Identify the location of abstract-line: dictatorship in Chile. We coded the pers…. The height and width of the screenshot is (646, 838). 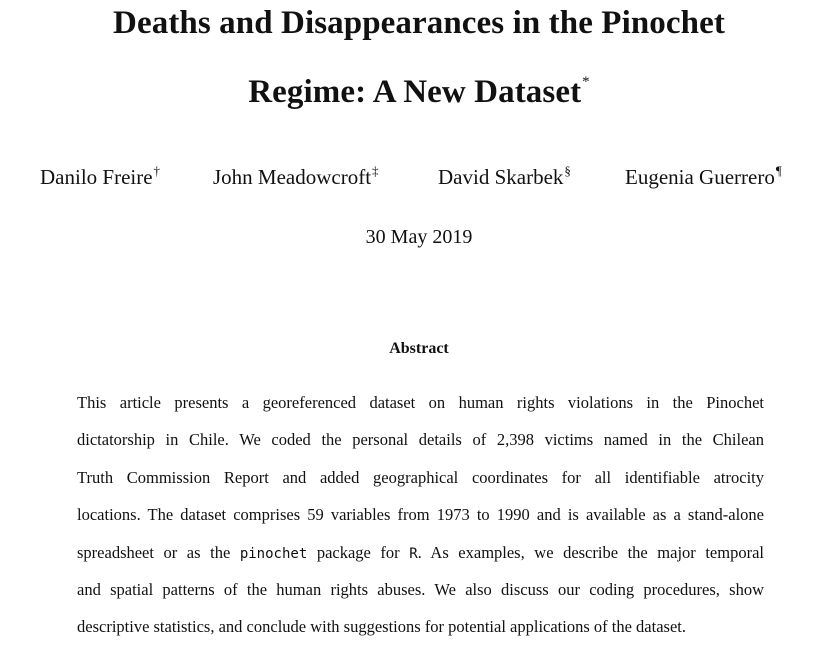
(420, 440).